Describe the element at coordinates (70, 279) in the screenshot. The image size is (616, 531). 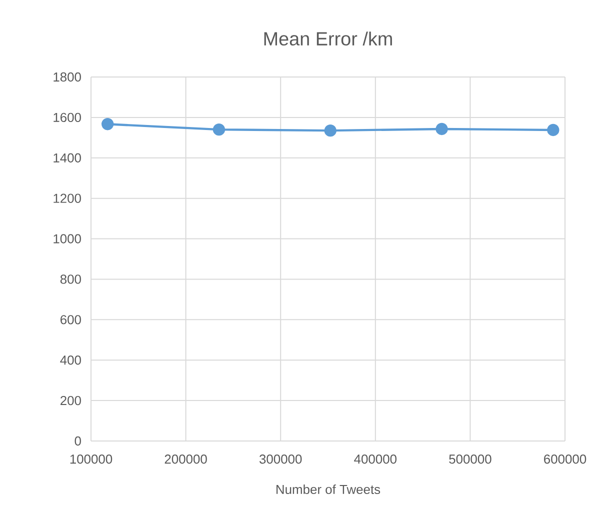
I see `y-tick-label: 800` at that location.